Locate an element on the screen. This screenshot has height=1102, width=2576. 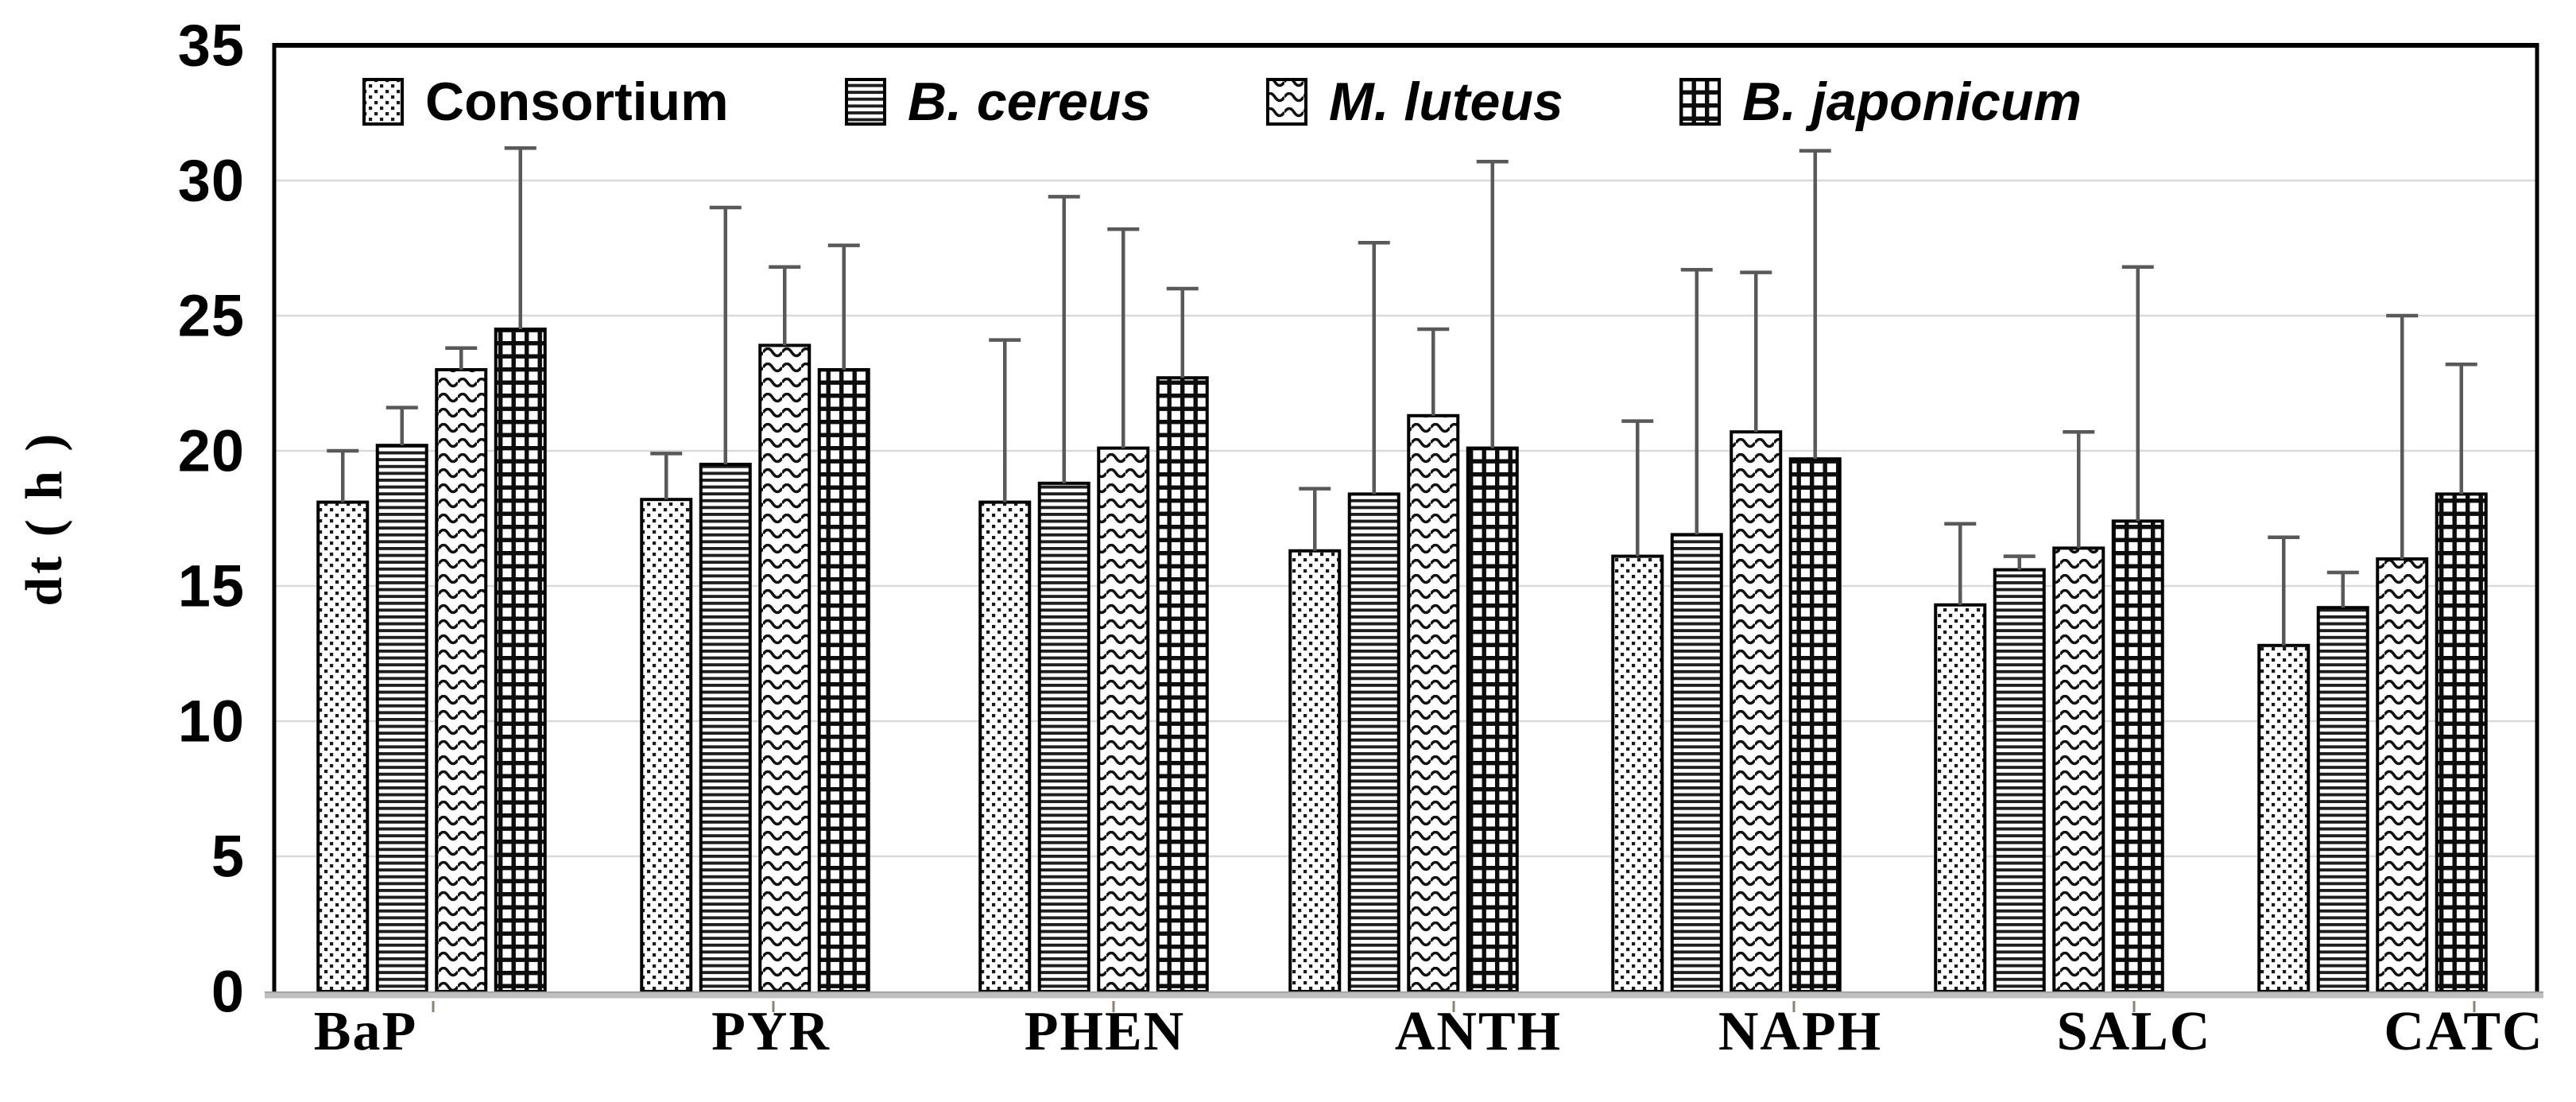
legend-item-b-japonicum: B. japonicum is located at coordinates (1880, 102).